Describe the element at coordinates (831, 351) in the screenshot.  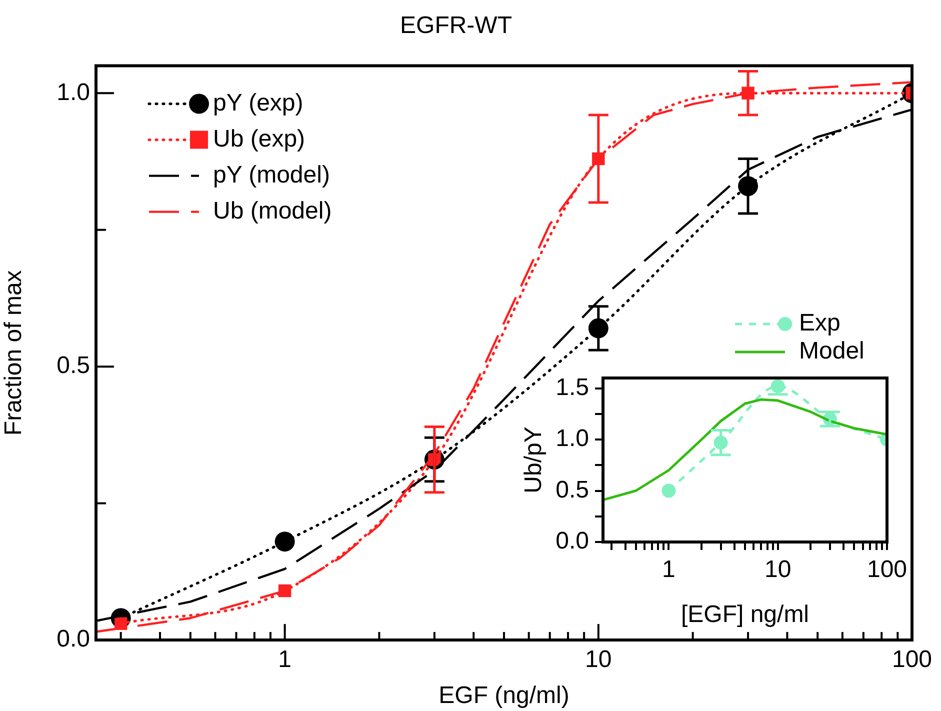
I see `legend-label: Model` at that location.